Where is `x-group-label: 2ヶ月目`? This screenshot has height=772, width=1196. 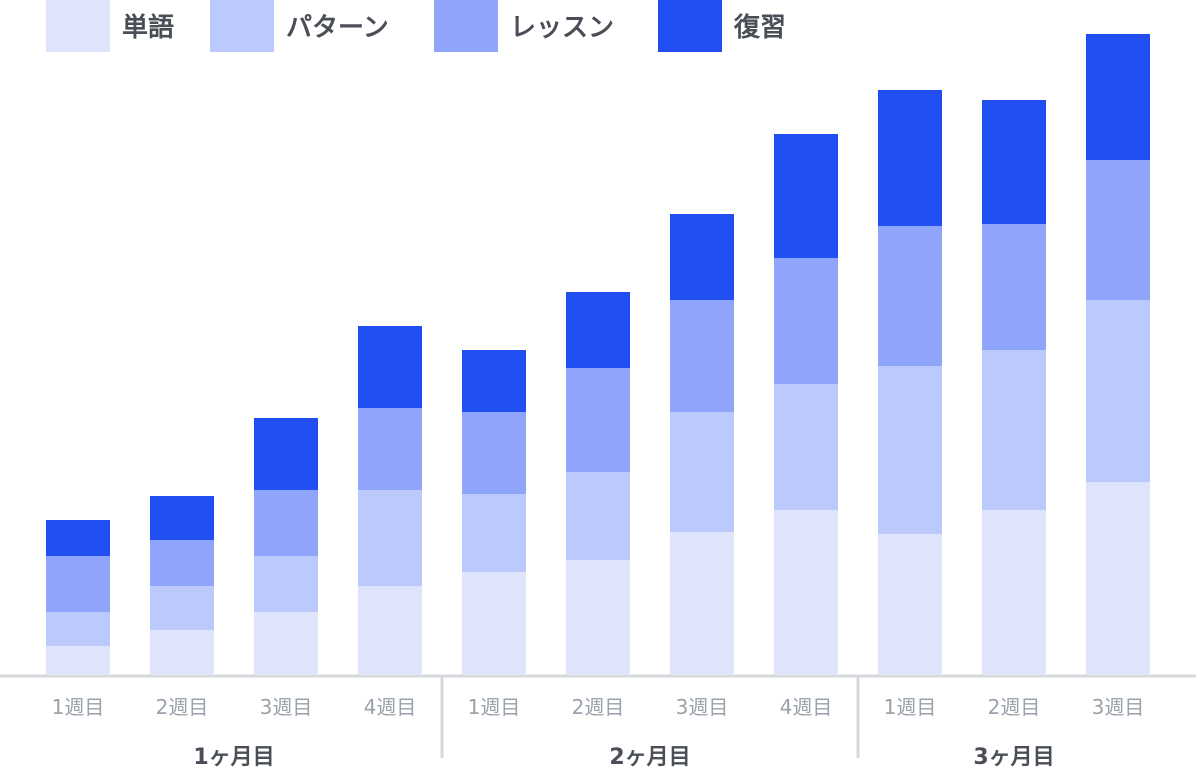 x-group-label: 2ヶ月目 is located at coordinates (649, 757).